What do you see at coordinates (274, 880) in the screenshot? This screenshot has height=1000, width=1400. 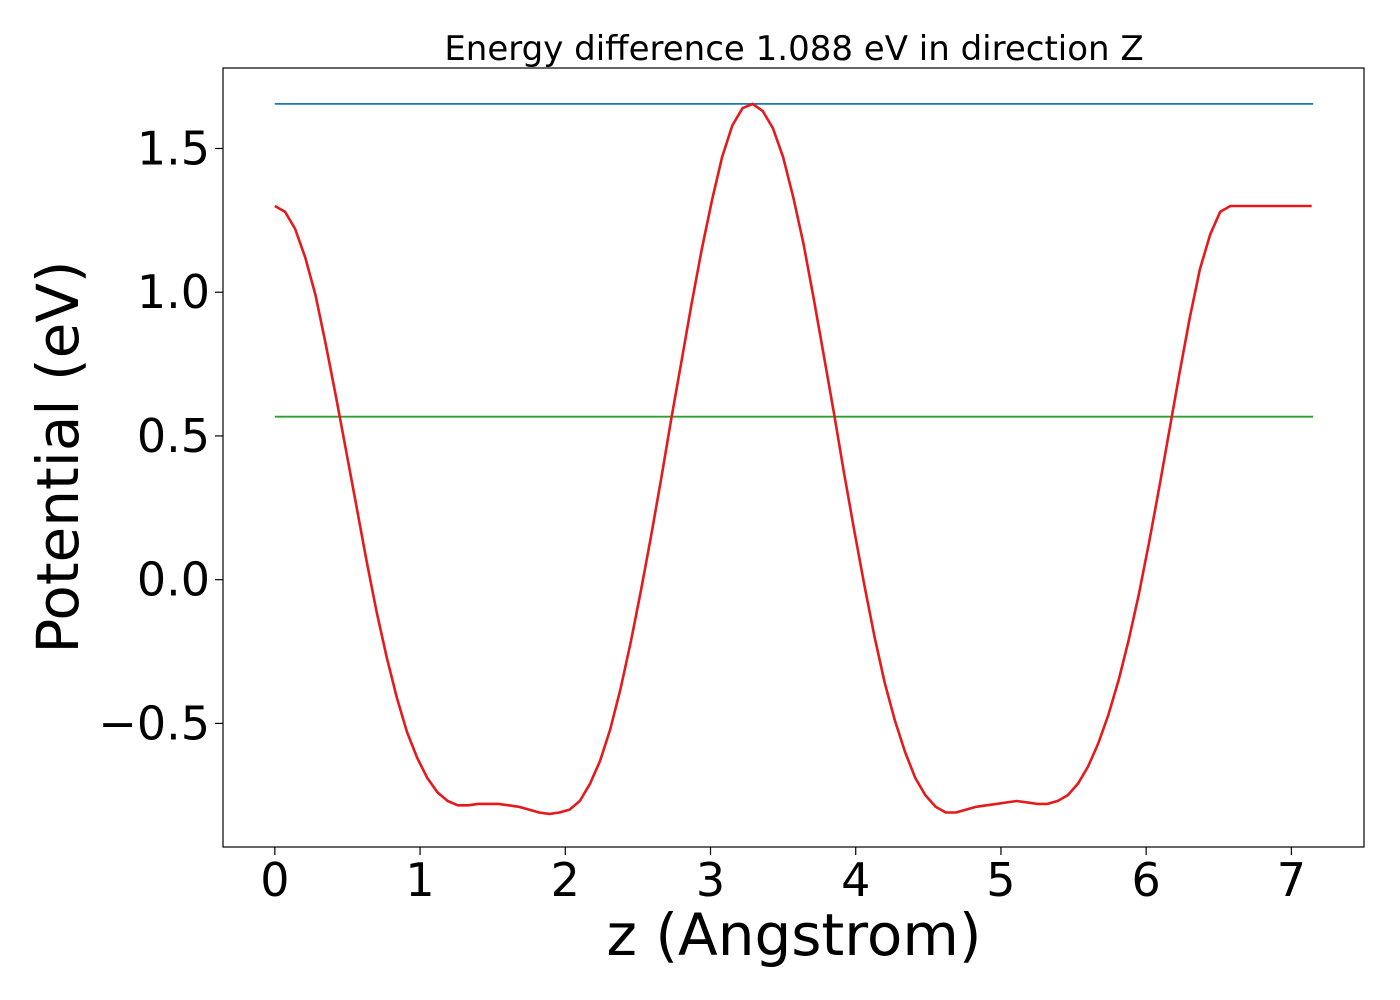 I see `x-tick-label: 0` at bounding box center [274, 880].